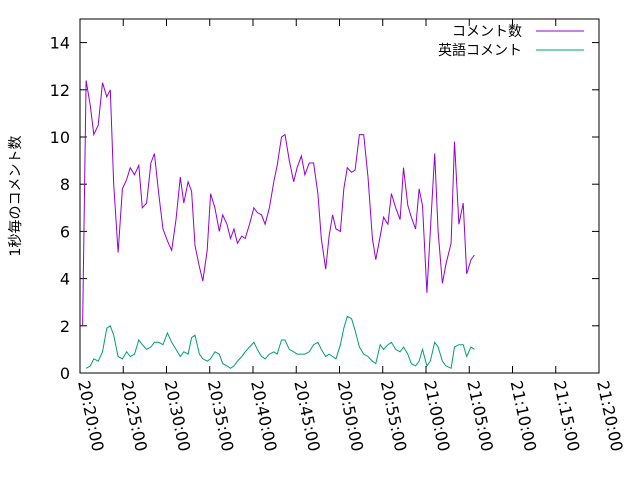 Image resolution: width=640 pixels, height=480 pixels. What do you see at coordinates (394, 416) in the screenshot?
I see `x-tick-label-7: 20:55:00` at bounding box center [394, 416].